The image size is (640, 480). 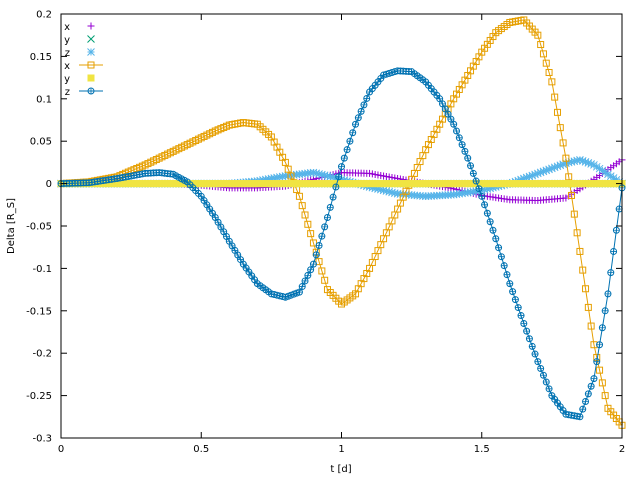 What do you see at coordinates (341, 449) in the screenshot?
I see `x-tick-label: 1` at bounding box center [341, 449].